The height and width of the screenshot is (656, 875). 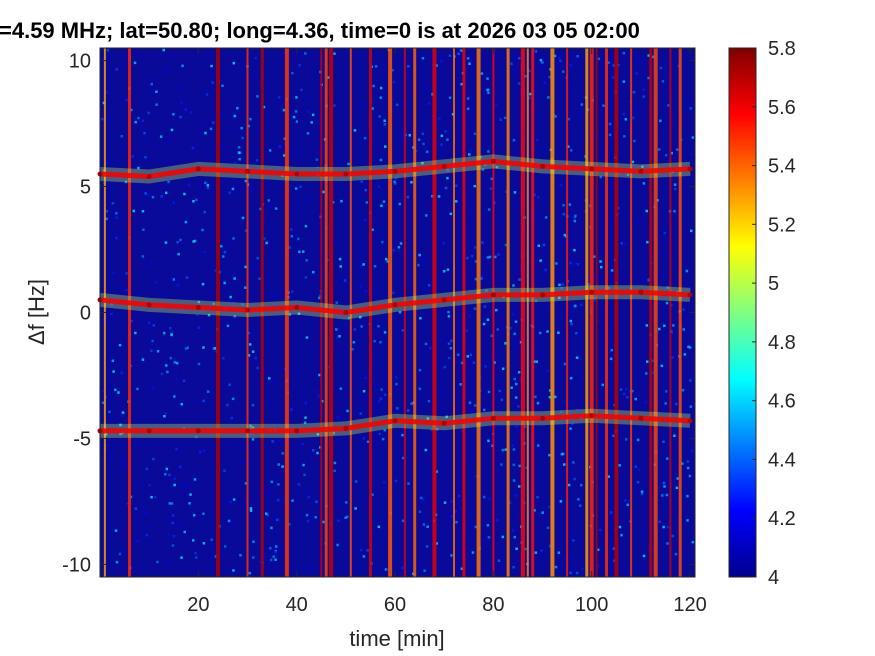 What do you see at coordinates (36, 312) in the screenshot?
I see `y-axis-label: Δf [Hz]` at bounding box center [36, 312].